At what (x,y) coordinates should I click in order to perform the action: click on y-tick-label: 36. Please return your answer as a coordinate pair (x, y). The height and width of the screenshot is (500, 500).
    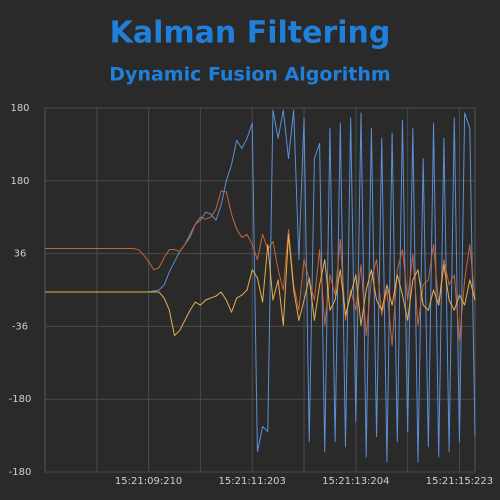
    Looking at the image, I should click on (20, 254).